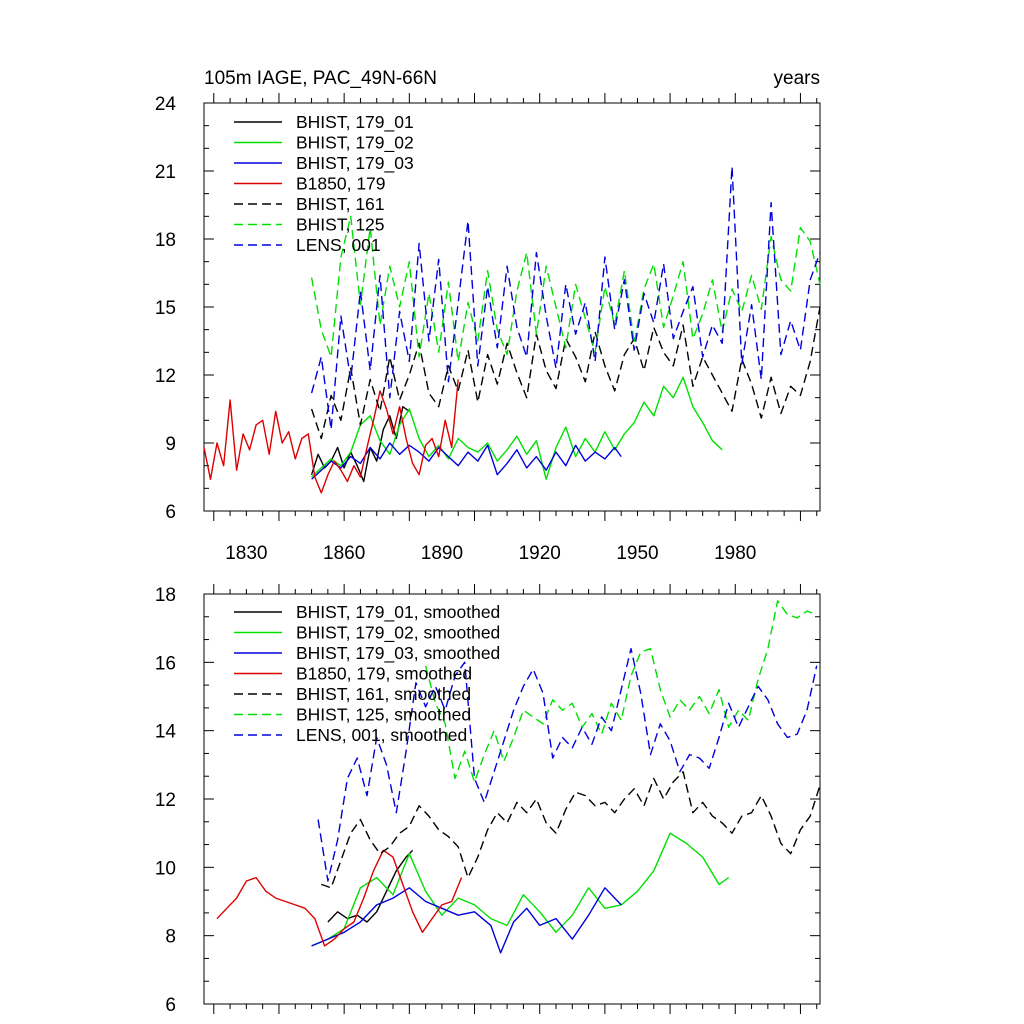 The height and width of the screenshot is (1024, 1024). Describe the element at coordinates (341, 184) in the screenshot. I see `legend-entry: B1850, 179` at that location.